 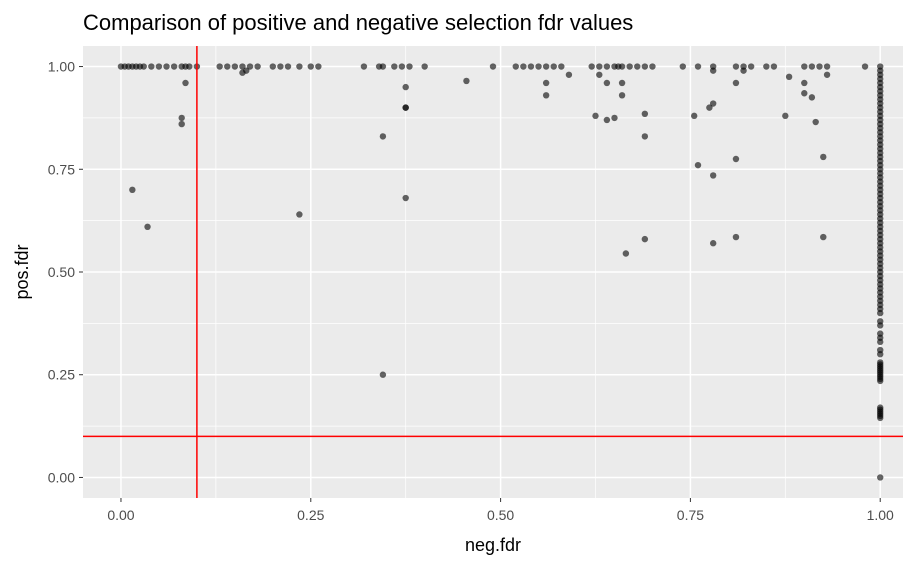 I want to click on x-axis-ticks: 0.00 0.25 0.50 0.75 1.00, so click(x=500, y=510).